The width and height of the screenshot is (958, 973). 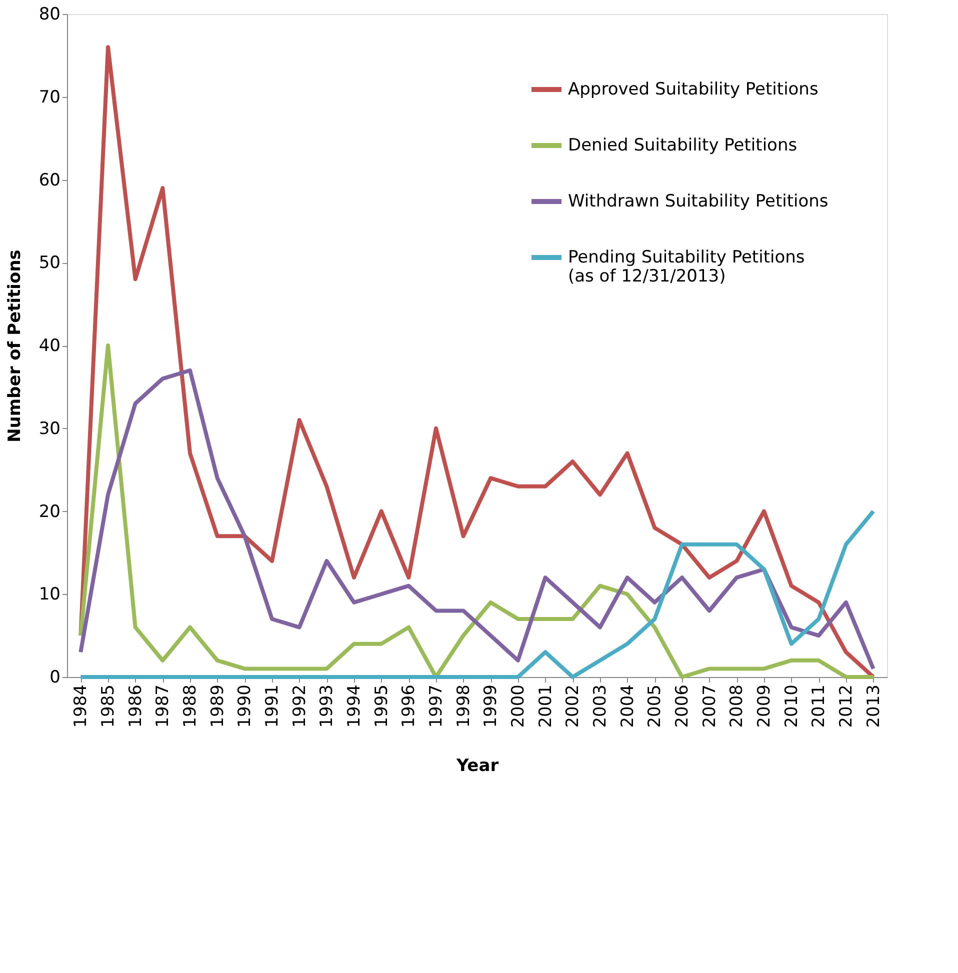 What do you see at coordinates (682, 706) in the screenshot?
I see `x-tick-label: 2006` at bounding box center [682, 706].